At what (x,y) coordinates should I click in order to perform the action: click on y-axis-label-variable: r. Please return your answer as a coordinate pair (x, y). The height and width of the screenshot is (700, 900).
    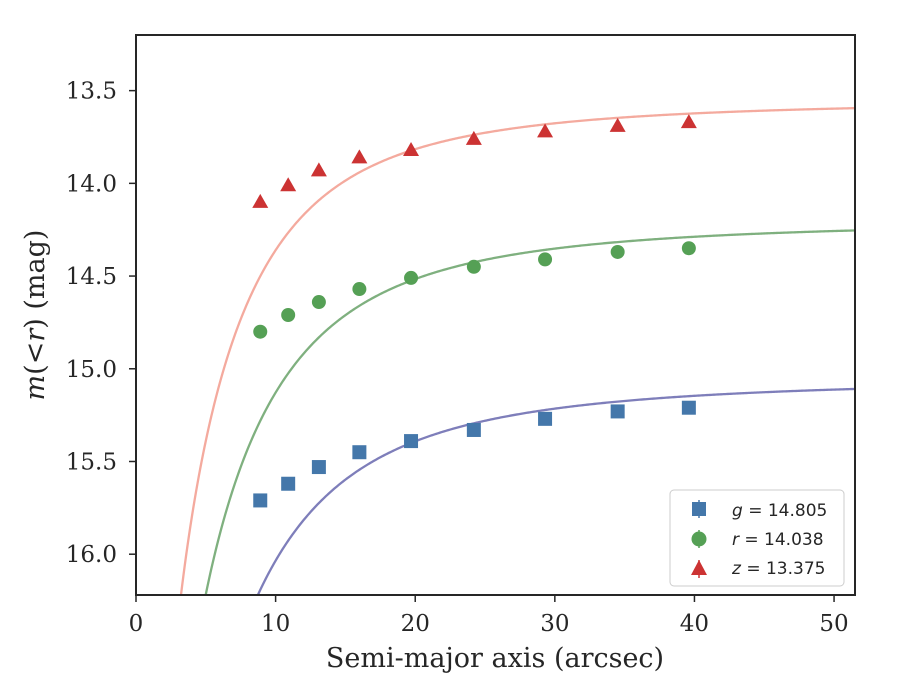
    Looking at the image, I should click on (35, 334).